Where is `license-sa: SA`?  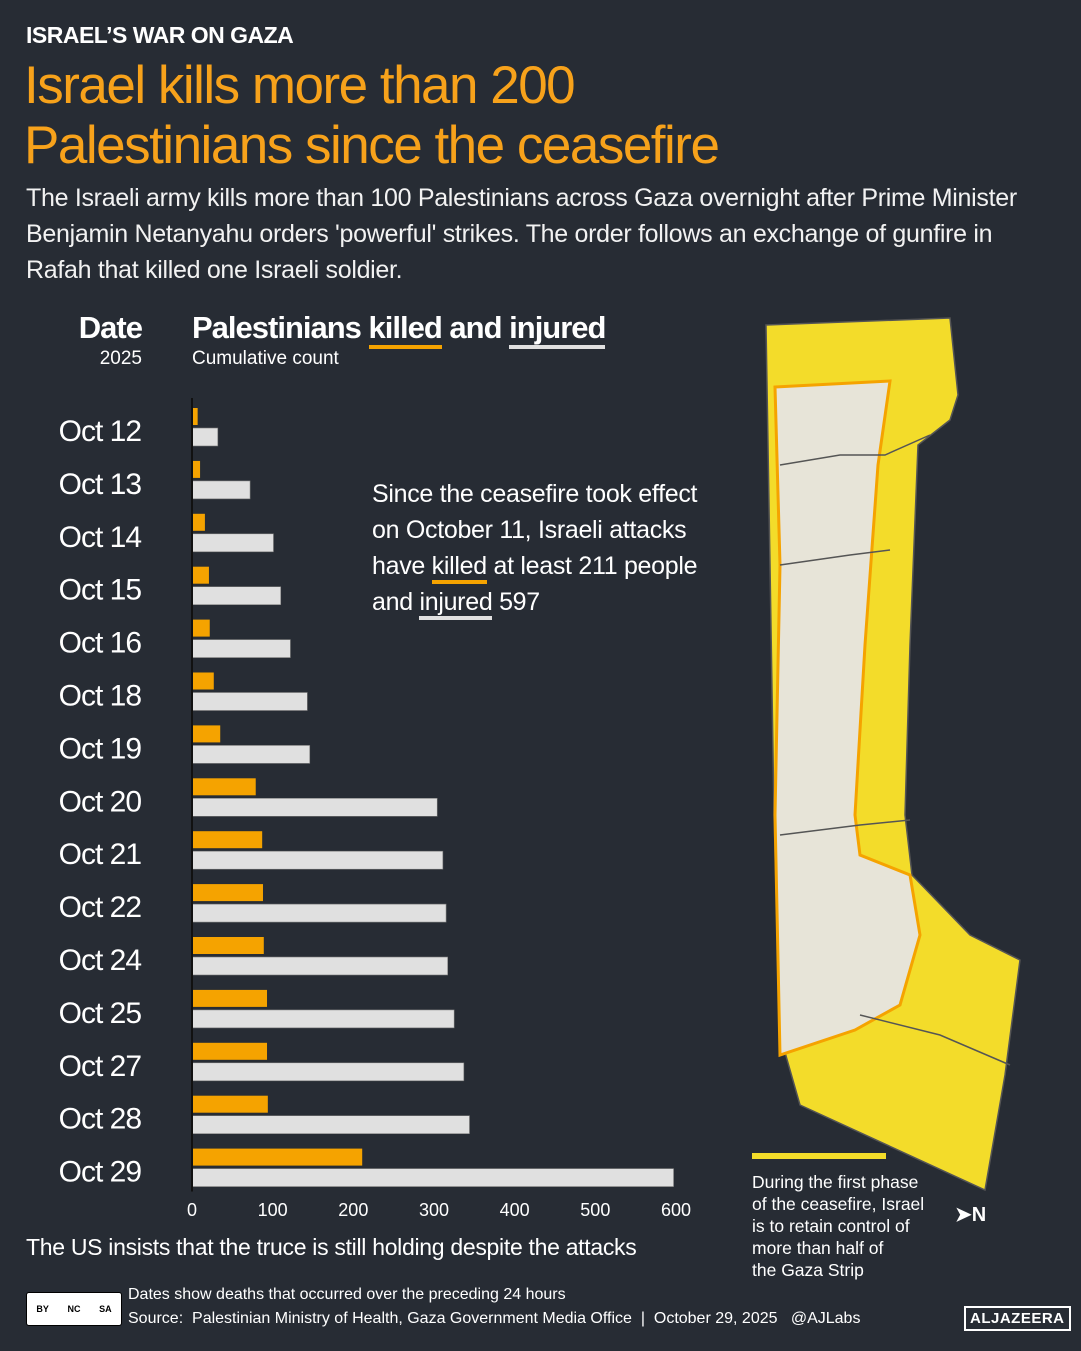
license-sa: SA is located at coordinates (105, 1309).